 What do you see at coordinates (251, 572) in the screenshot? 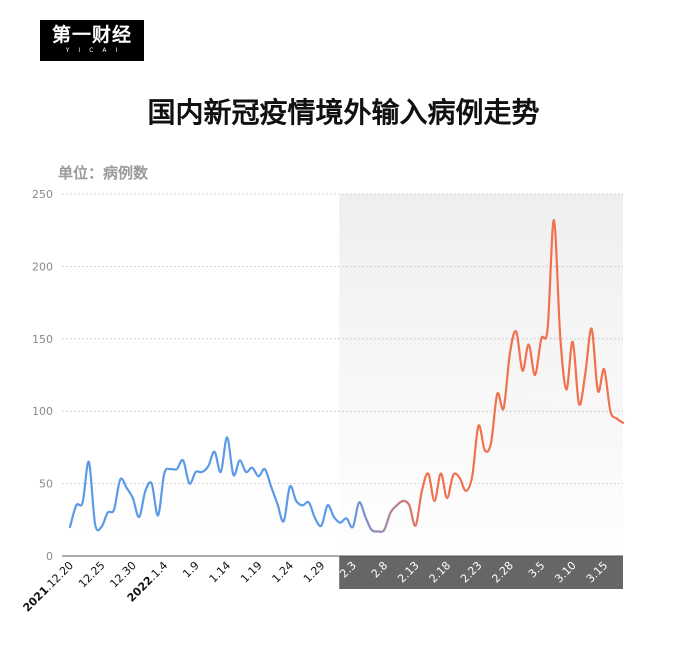
I see `x-tick-label: 1.19` at bounding box center [251, 572].